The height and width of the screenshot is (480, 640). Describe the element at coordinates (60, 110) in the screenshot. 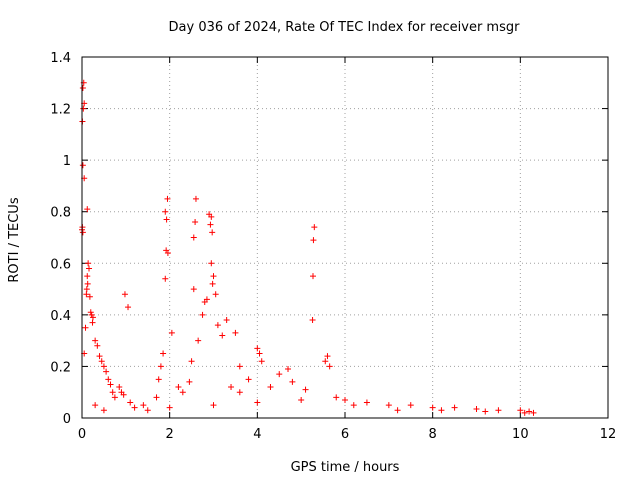

I see `y-tick-label: 1.2` at that location.